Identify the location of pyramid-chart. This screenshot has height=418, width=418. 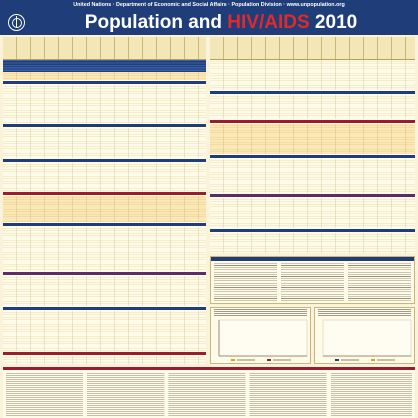
(367, 340).